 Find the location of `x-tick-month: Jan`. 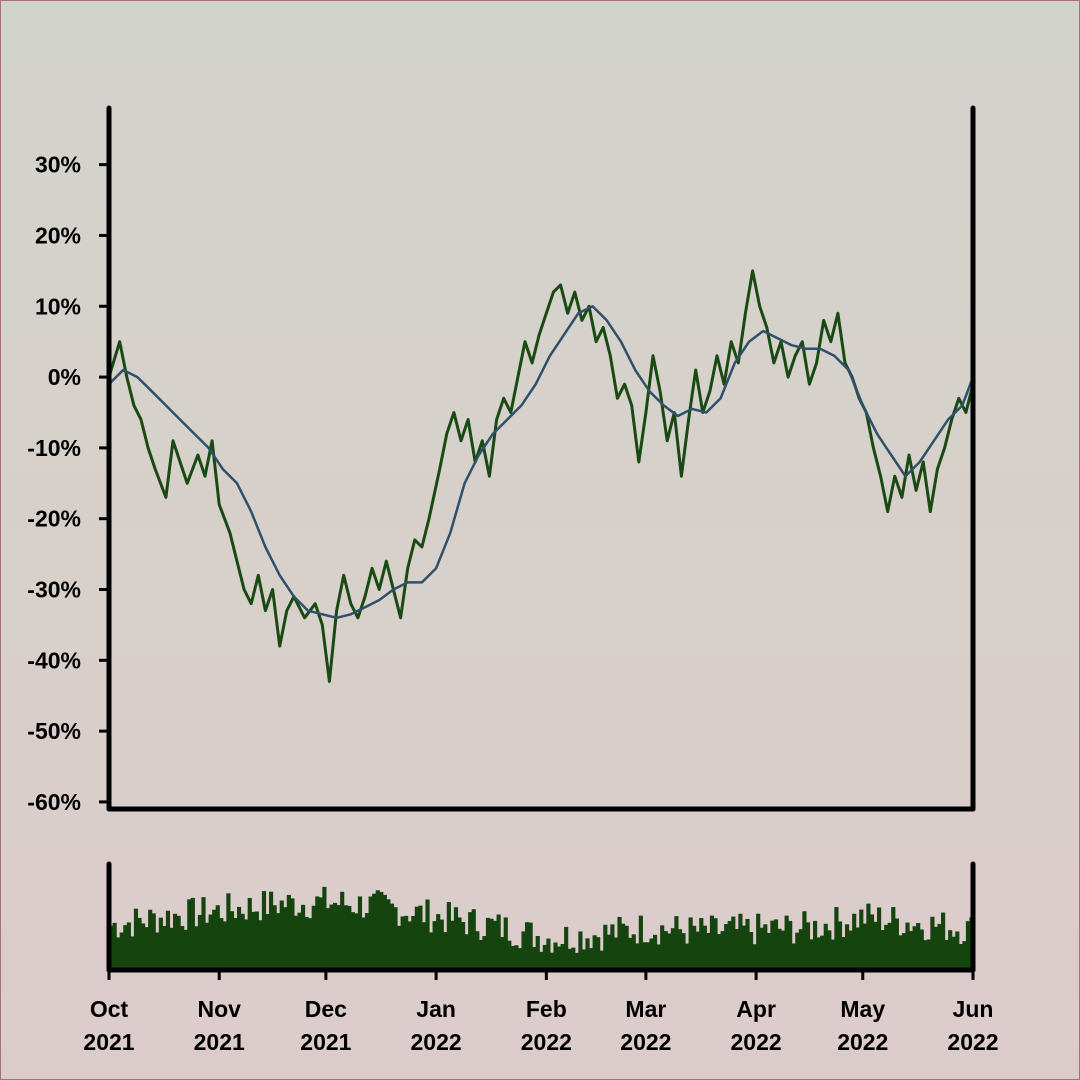

x-tick-month: Jan is located at coordinates (436, 1009).